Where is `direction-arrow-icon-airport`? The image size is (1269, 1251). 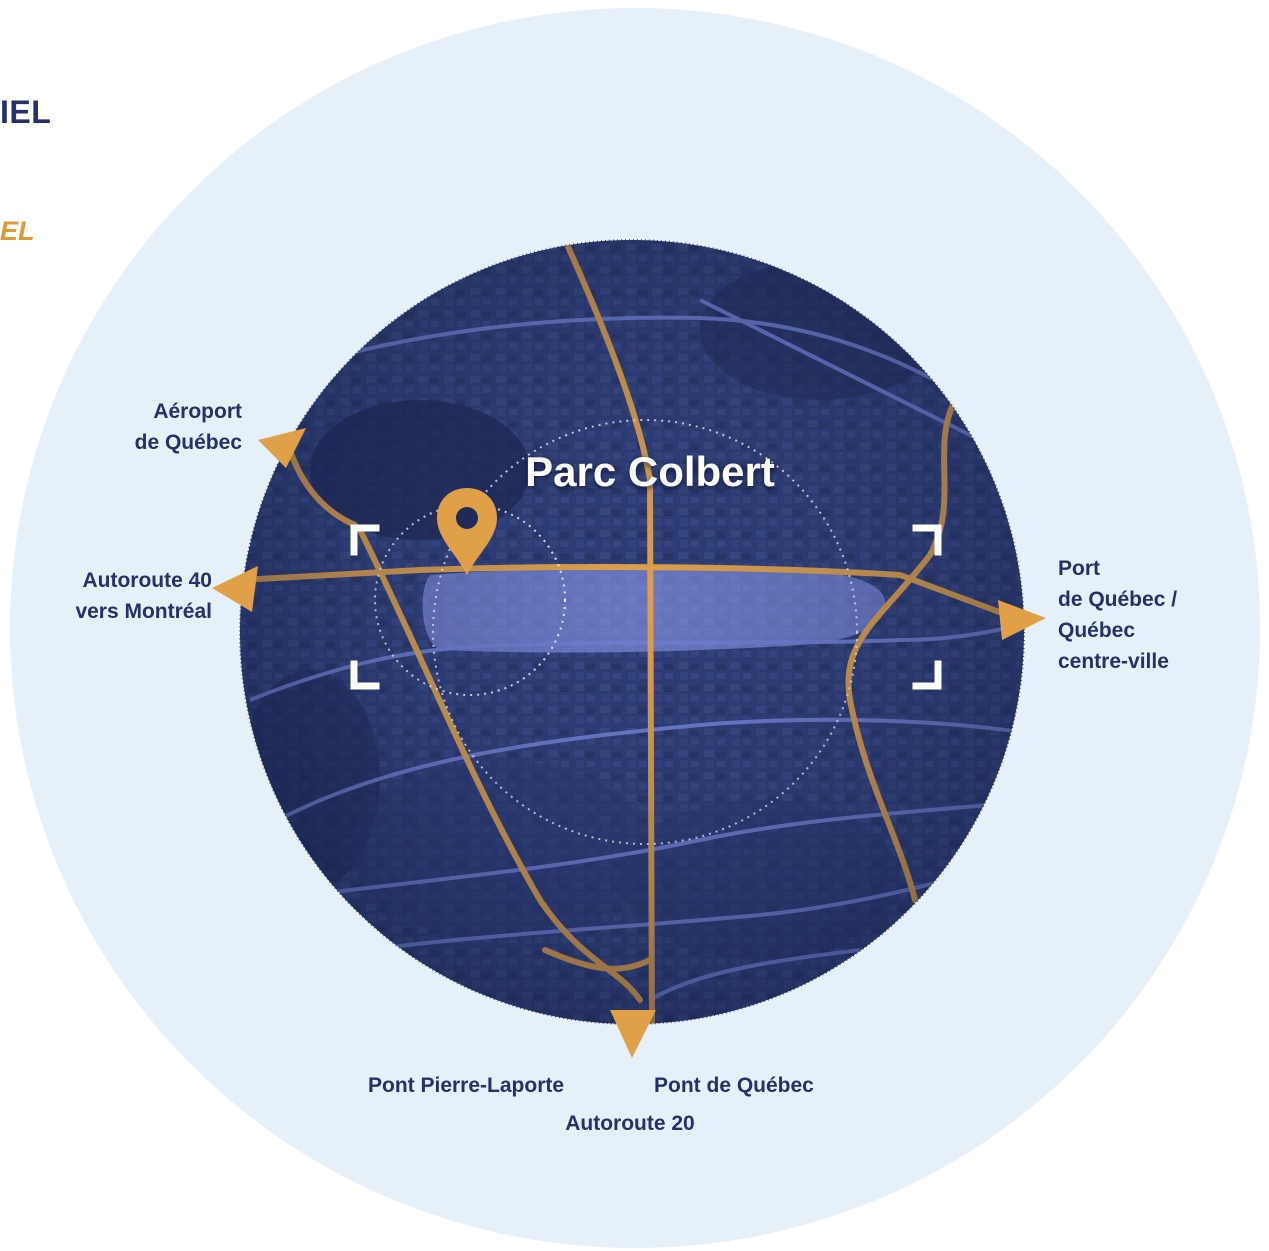
direction-arrow-icon-airport is located at coordinates (282, 448).